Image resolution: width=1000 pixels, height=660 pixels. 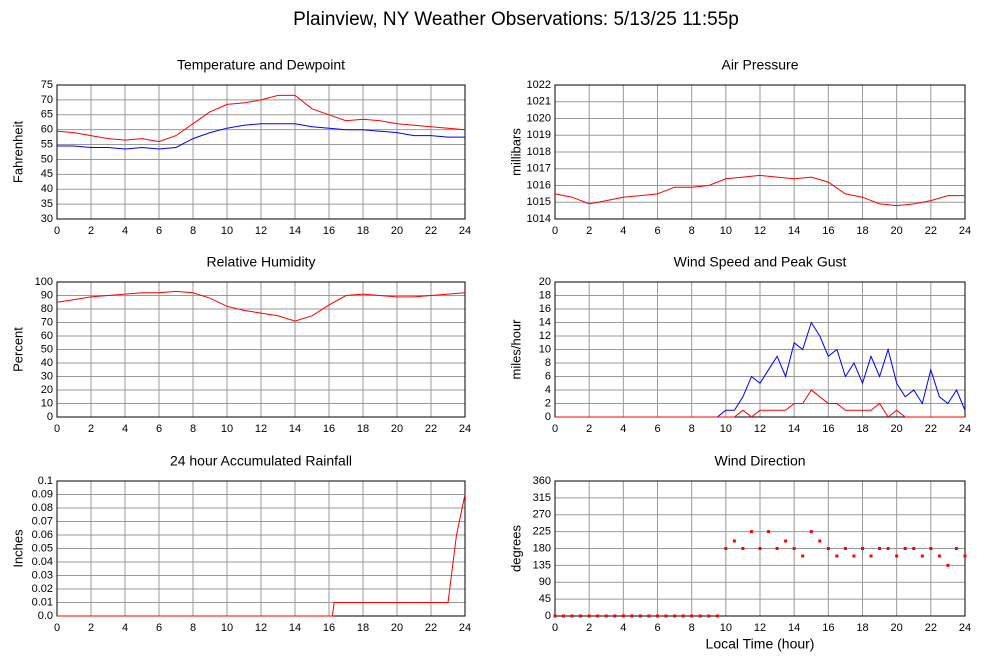 I want to click on y-tick-label: 30, so click(x=47, y=376).